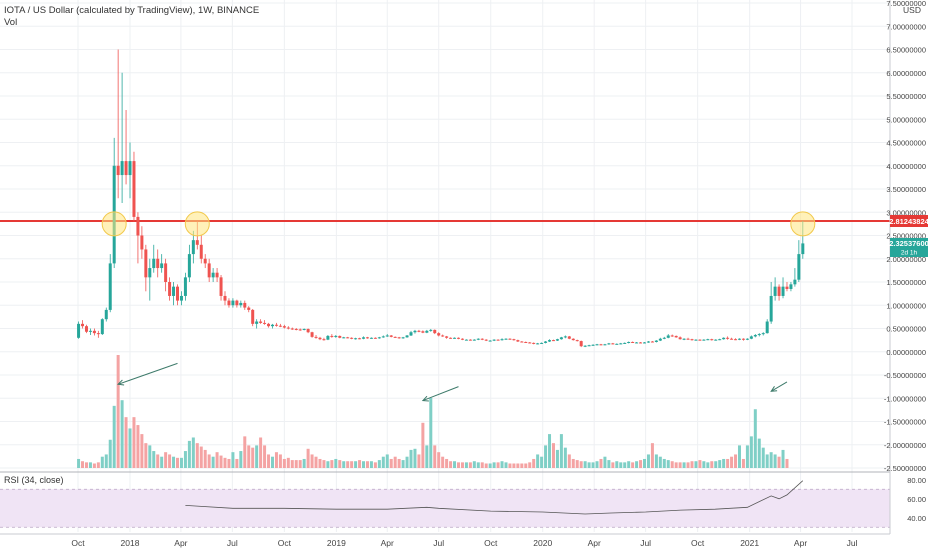 This screenshot has height=550, width=932. Describe the element at coordinates (906, 73) in the screenshot. I see `price-tick-3: 6.00000000` at that location.